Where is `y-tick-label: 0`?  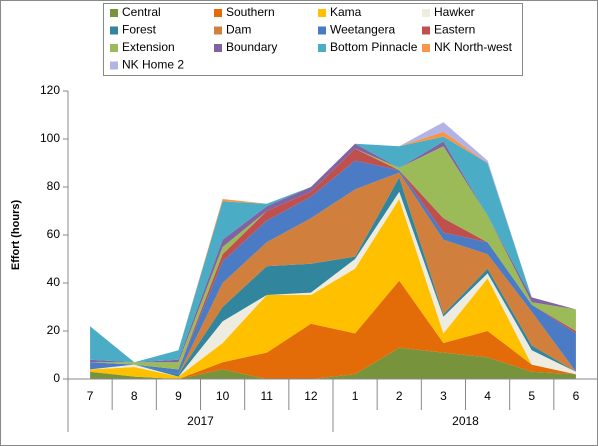
y-tick-label: 0 is located at coordinates (56, 378).